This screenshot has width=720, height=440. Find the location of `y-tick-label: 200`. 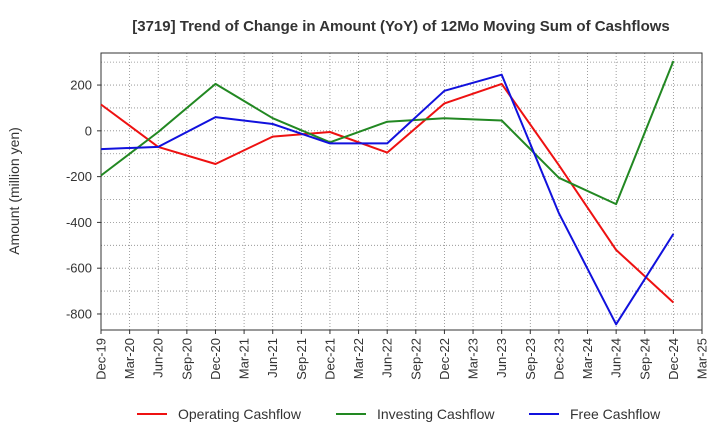

y-tick-label: 200 is located at coordinates (81, 85).